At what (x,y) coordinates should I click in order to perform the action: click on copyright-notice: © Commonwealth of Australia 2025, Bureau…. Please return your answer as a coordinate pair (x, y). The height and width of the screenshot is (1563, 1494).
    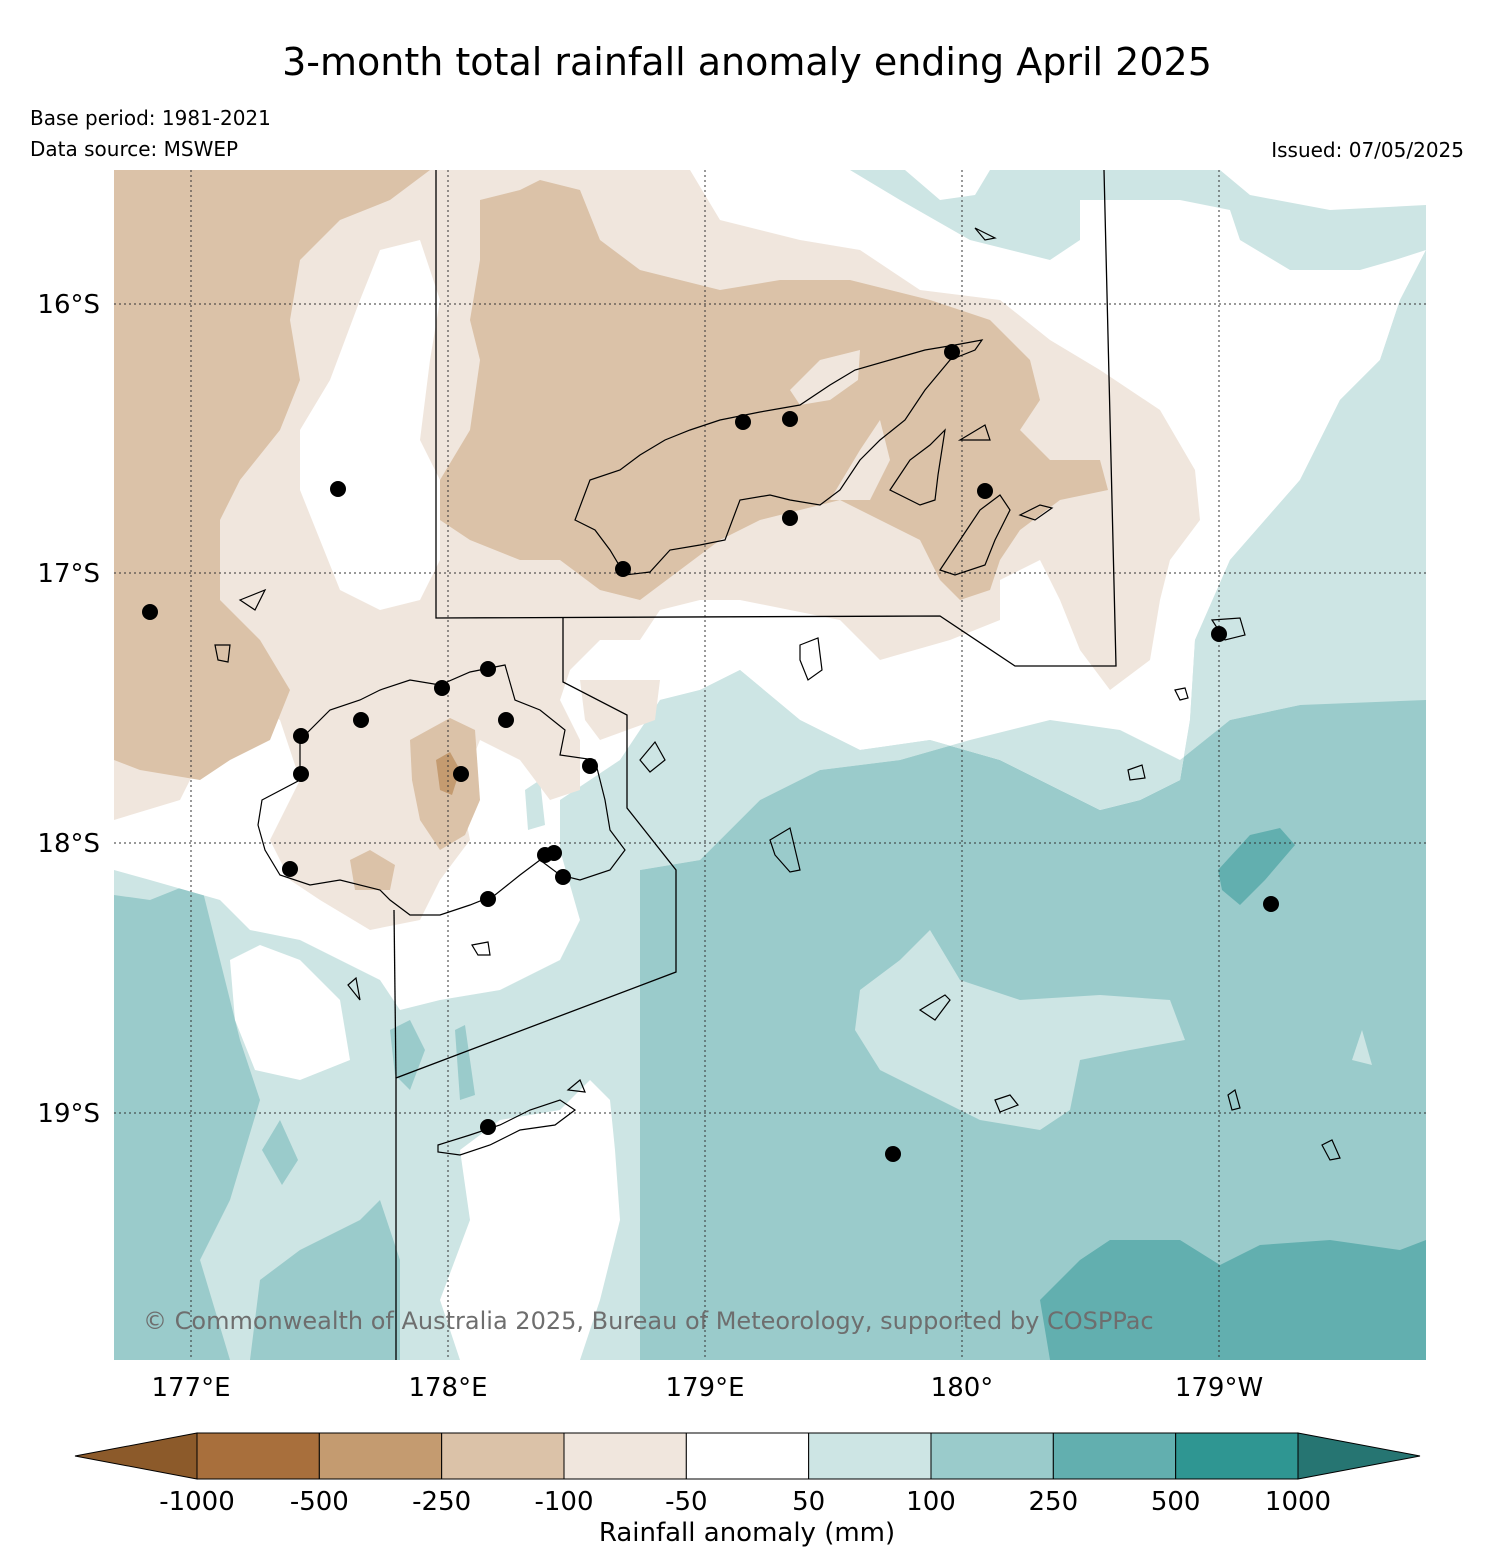
    Looking at the image, I should click on (648, 1321).